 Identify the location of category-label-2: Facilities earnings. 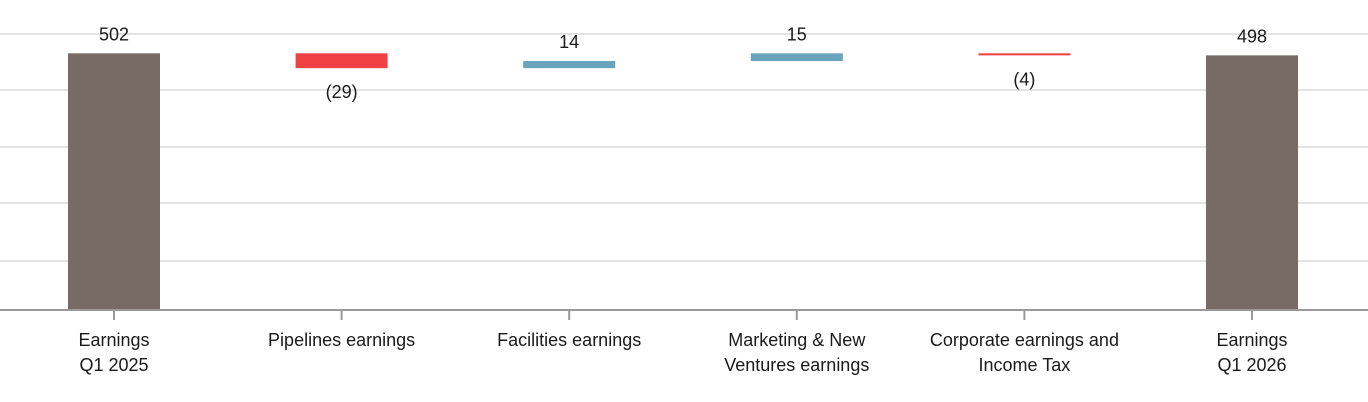
(569, 340).